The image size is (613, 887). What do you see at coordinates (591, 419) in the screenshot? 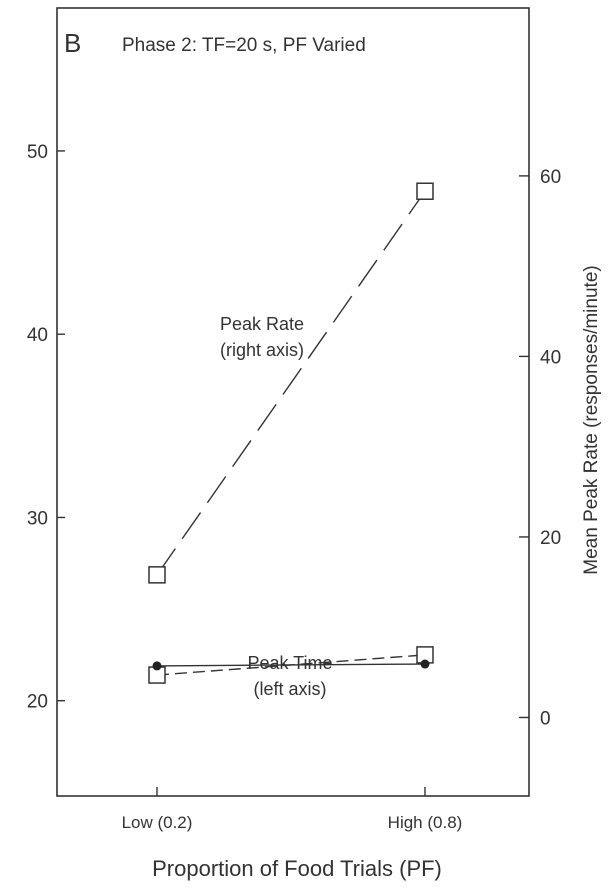
I see `y-axis-right-label: Mean Peak Rate (responses/minute)` at bounding box center [591, 419].